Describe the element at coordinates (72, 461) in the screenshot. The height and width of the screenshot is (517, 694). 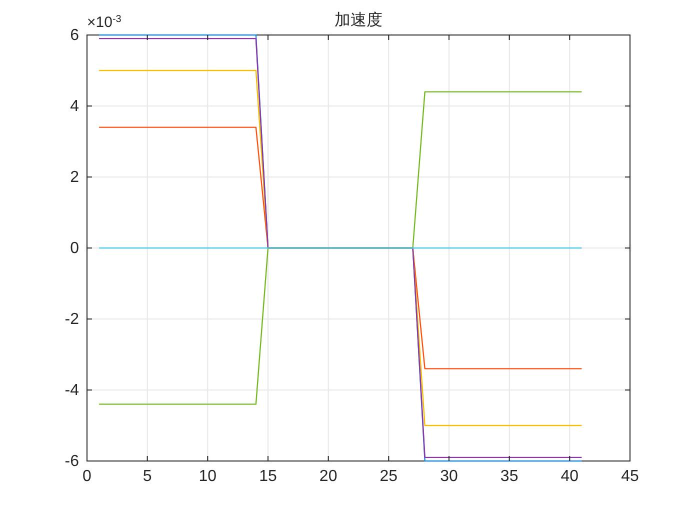
I see `y-tick-label: -6` at that location.